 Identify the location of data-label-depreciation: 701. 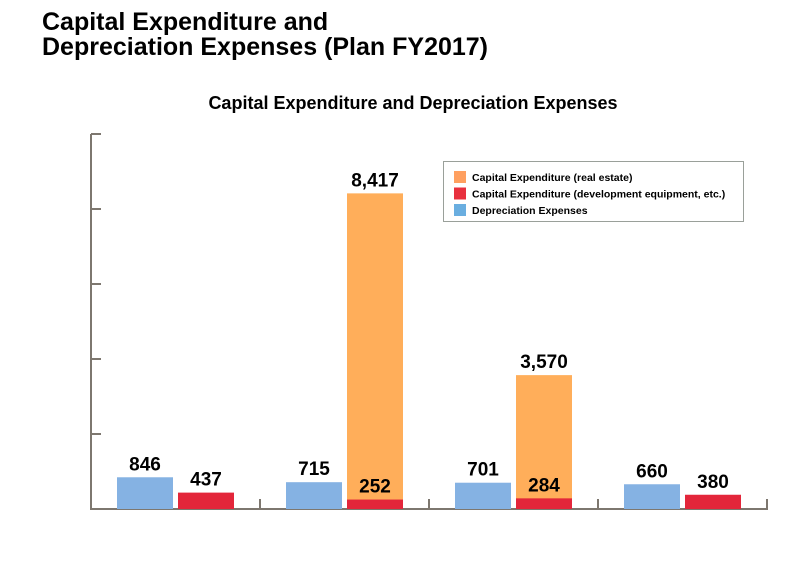
(483, 470).